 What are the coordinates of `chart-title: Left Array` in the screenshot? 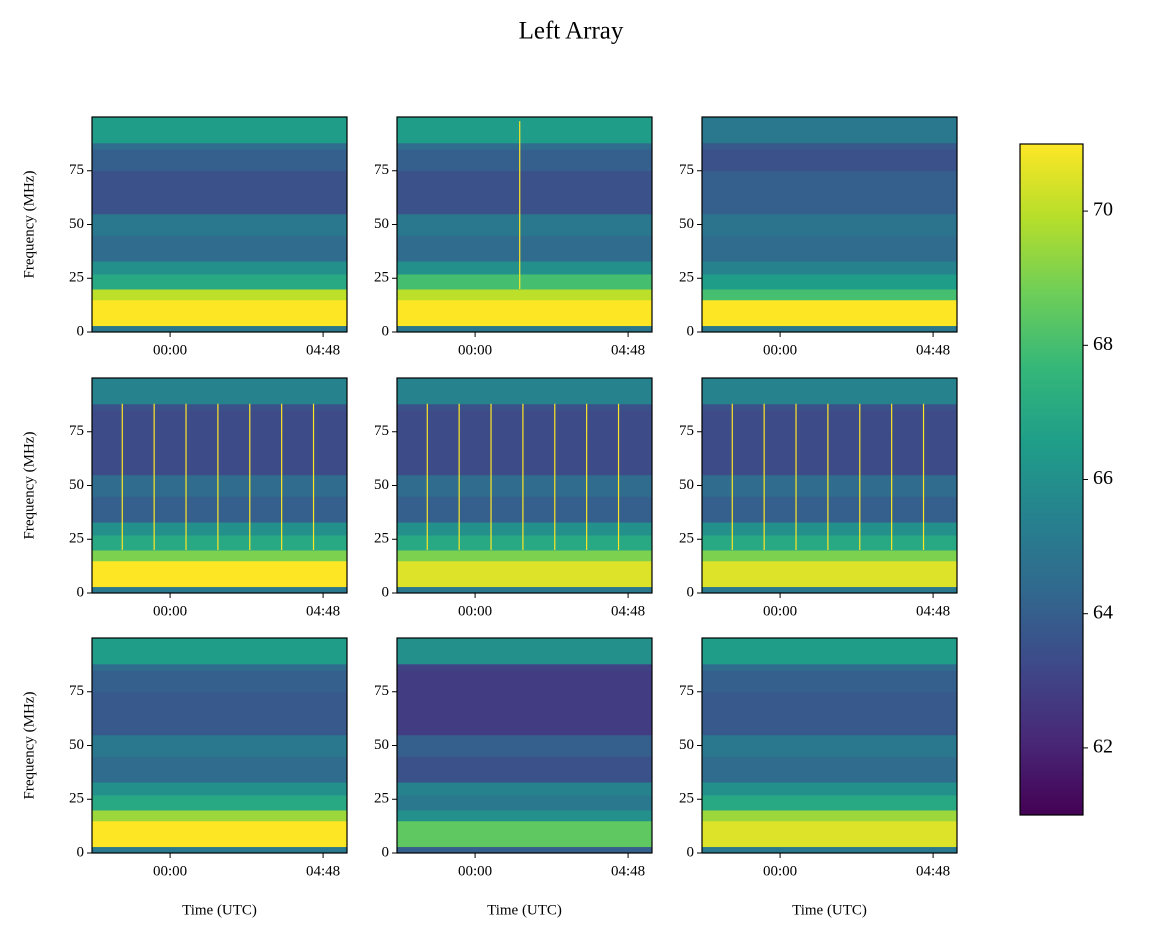 It's located at (571, 31).